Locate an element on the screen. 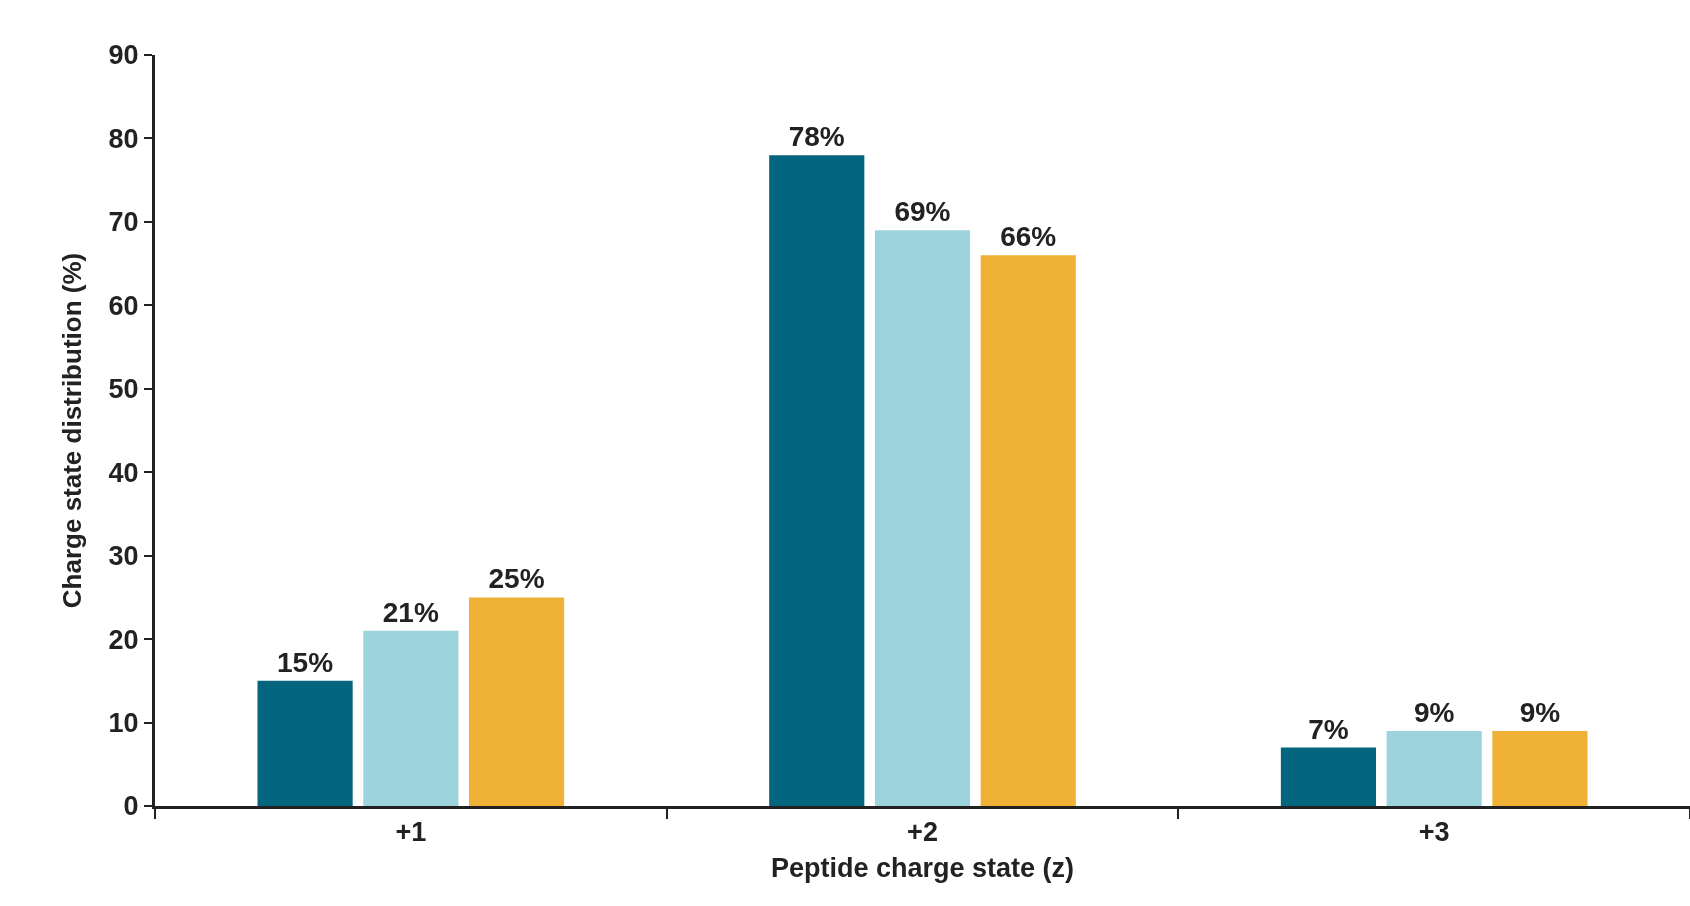 Image resolution: width=1690 pixels, height=906 pixels. data-label: 66% is located at coordinates (1028, 237).